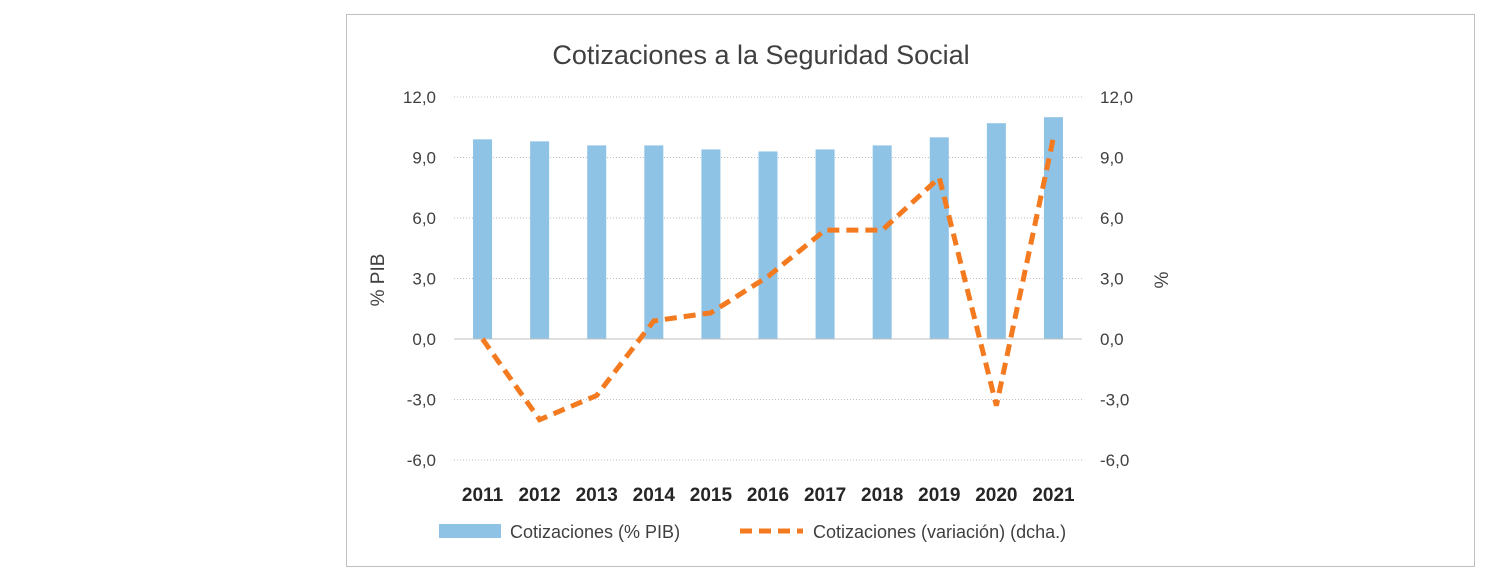 The height and width of the screenshot is (582, 1510). Describe the element at coordinates (996, 495) in the screenshot. I see `category-label: 2020` at that location.